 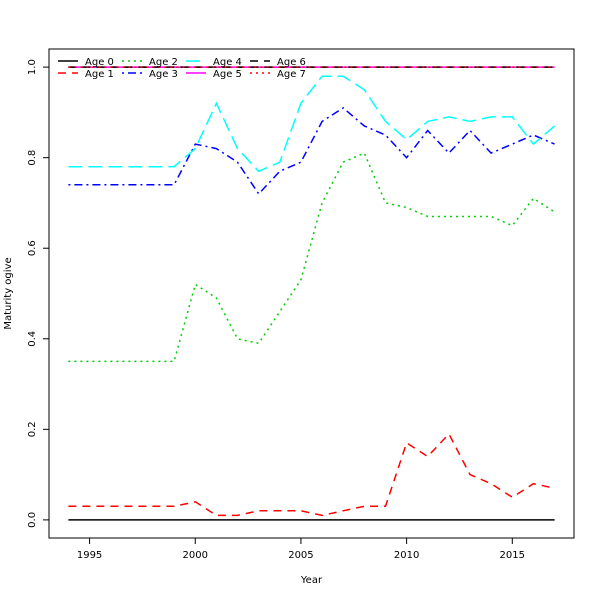 What do you see at coordinates (300, 555) in the screenshot?
I see `x-tick-label: 2005` at bounding box center [300, 555].